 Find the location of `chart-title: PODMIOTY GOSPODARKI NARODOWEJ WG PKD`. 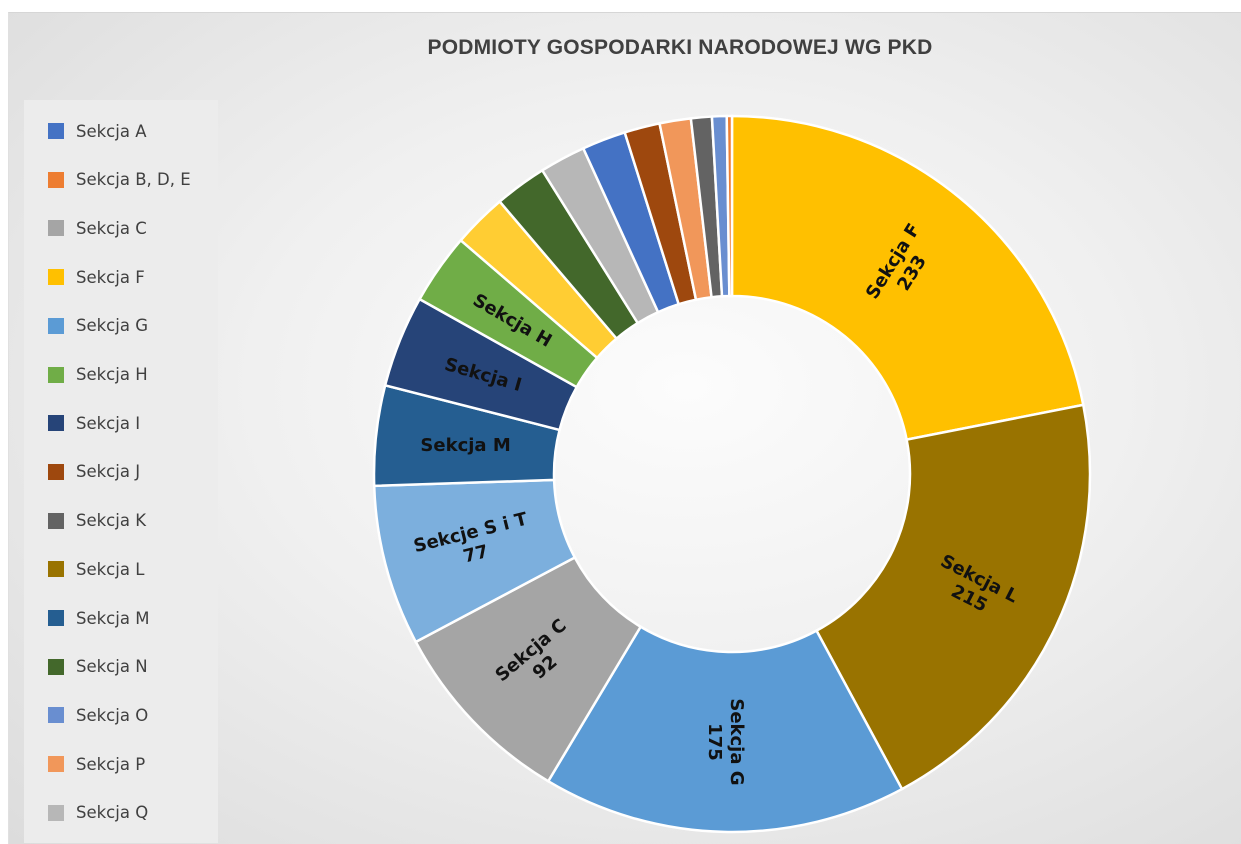

chart-title: PODMIOTY GOSPODARKI NARODOWEJ WG PKD is located at coordinates (680, 47).